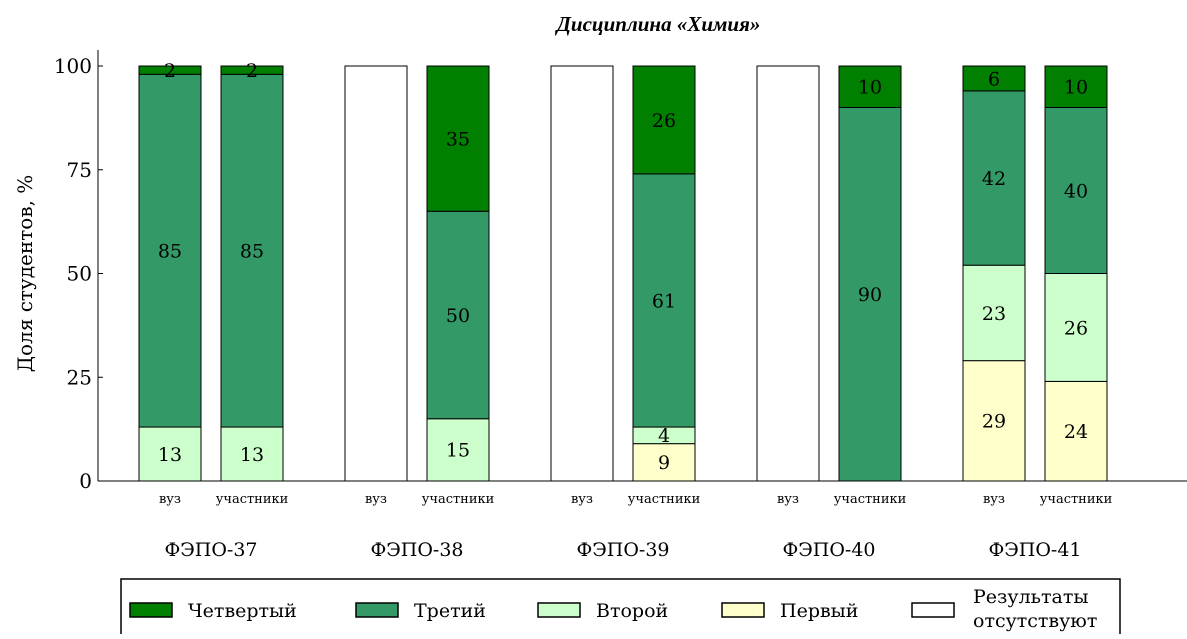 This screenshot has height=639, width=1187. I want to click on legend-label-line: отсутствуют, so click(1035, 621).